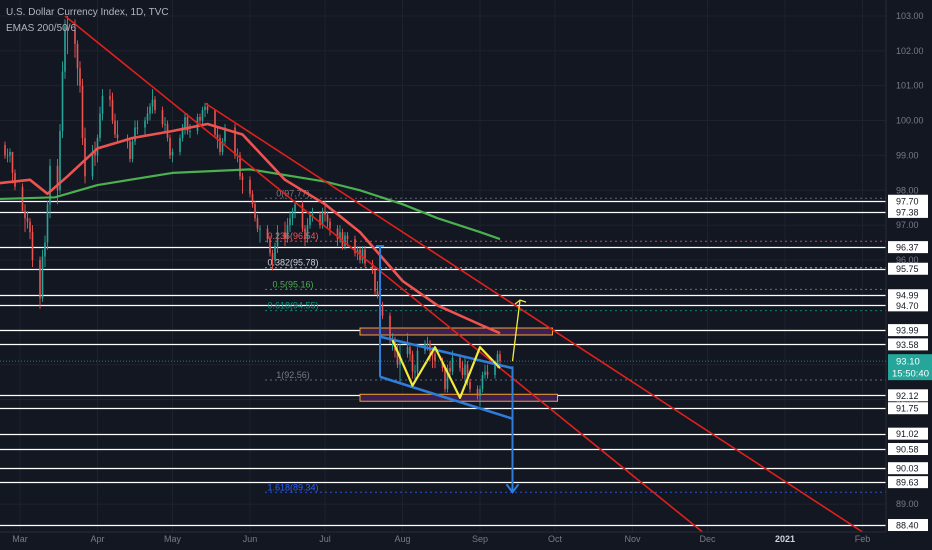 The height and width of the screenshot is (550, 932). What do you see at coordinates (907, 201) in the screenshot?
I see `level-badge-label: 97.70` at bounding box center [907, 201].